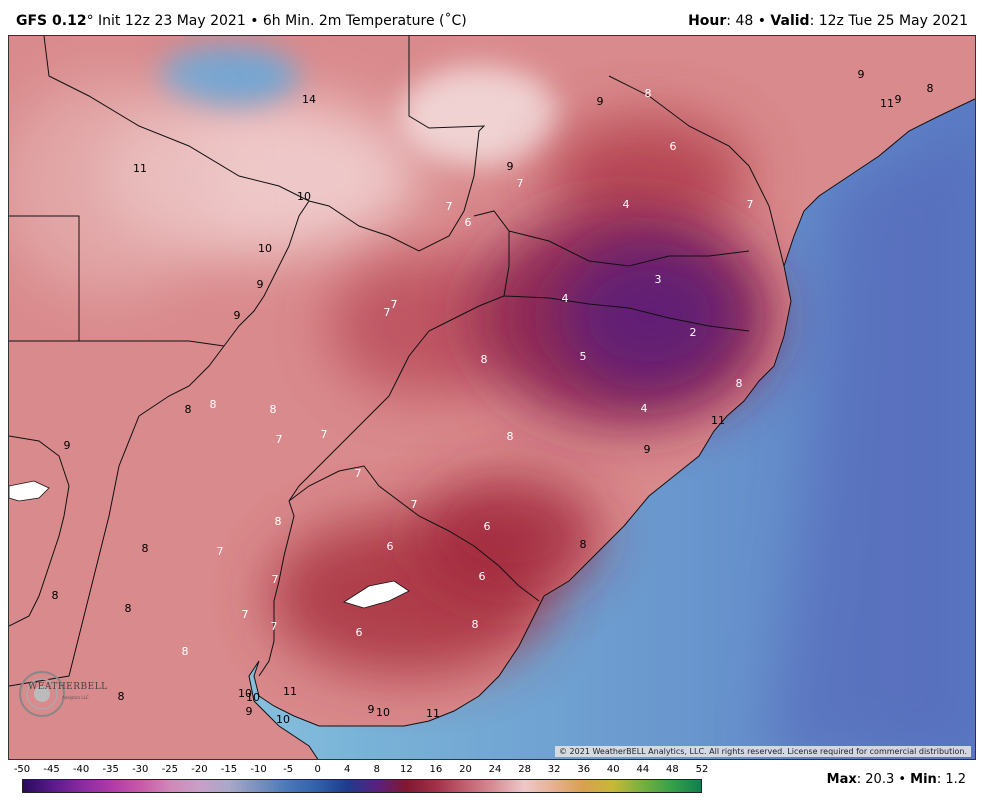 The height and width of the screenshot is (808, 984). I want to click on hour-value: : 48 •, so click(748, 21).